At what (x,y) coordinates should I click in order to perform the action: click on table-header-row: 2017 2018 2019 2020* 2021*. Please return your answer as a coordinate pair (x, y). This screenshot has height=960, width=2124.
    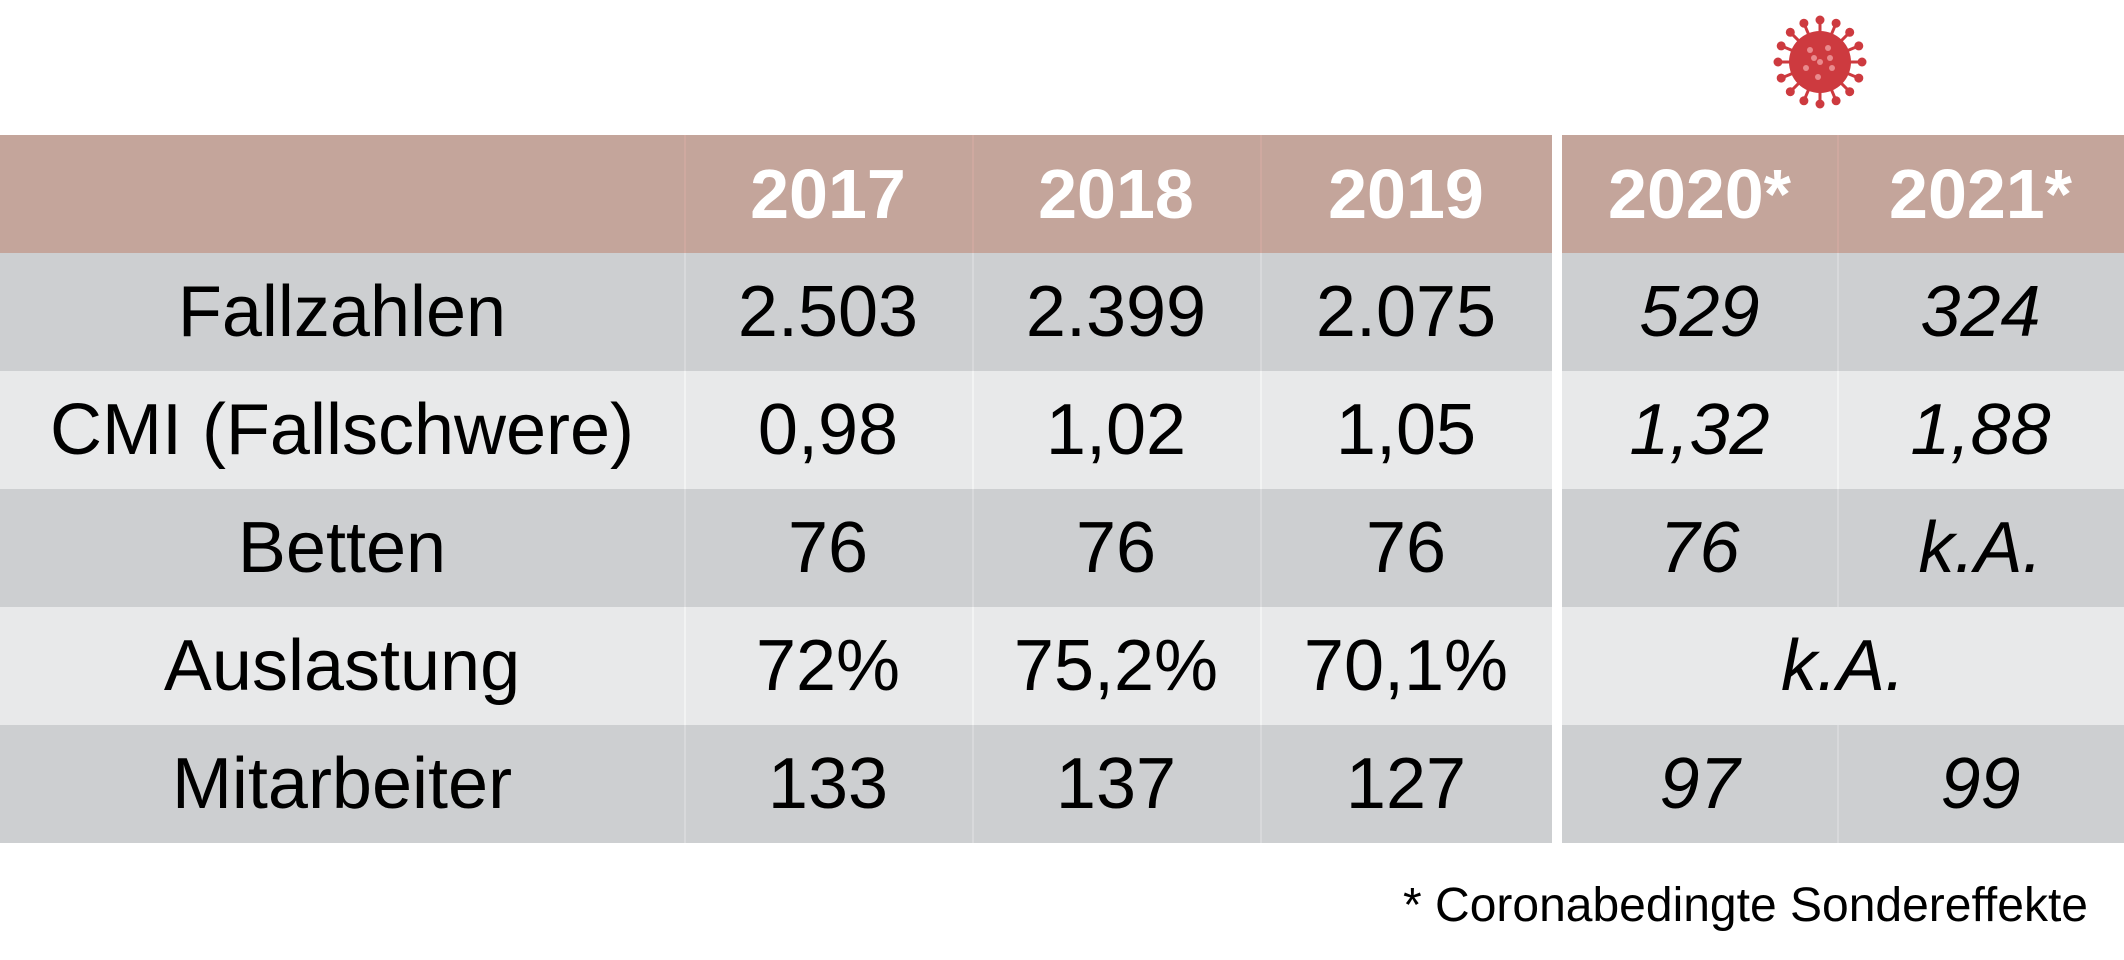
    Looking at the image, I should click on (1062, 194).